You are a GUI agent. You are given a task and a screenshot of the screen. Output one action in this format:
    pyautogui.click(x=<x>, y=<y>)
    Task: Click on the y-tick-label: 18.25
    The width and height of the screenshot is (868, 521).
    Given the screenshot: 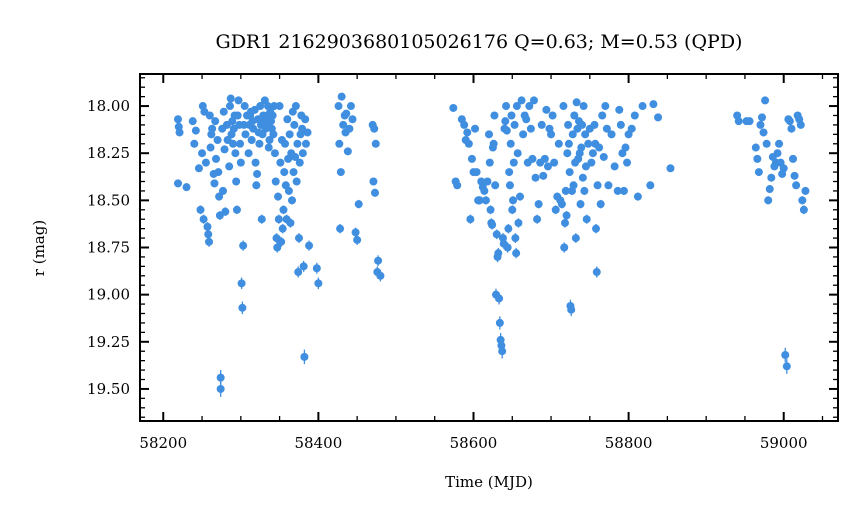 What is the action you would take?
    pyautogui.click(x=108, y=153)
    